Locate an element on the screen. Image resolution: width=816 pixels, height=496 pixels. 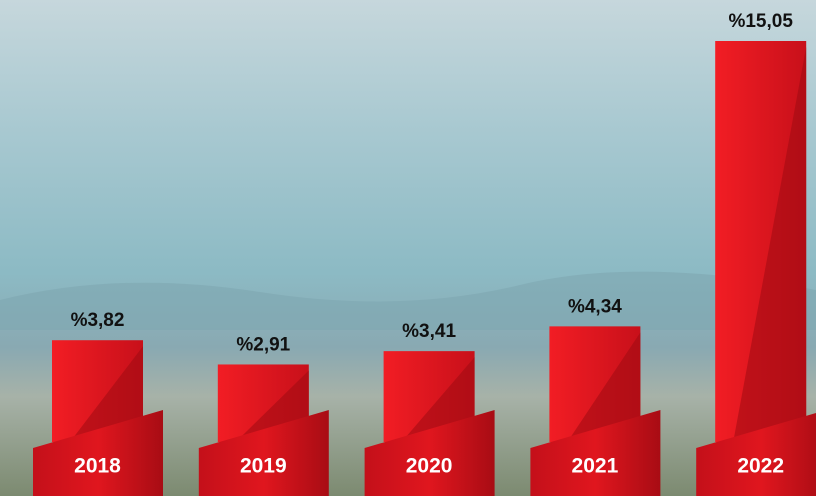
x-tick-label: 2020 is located at coordinates (429, 466).